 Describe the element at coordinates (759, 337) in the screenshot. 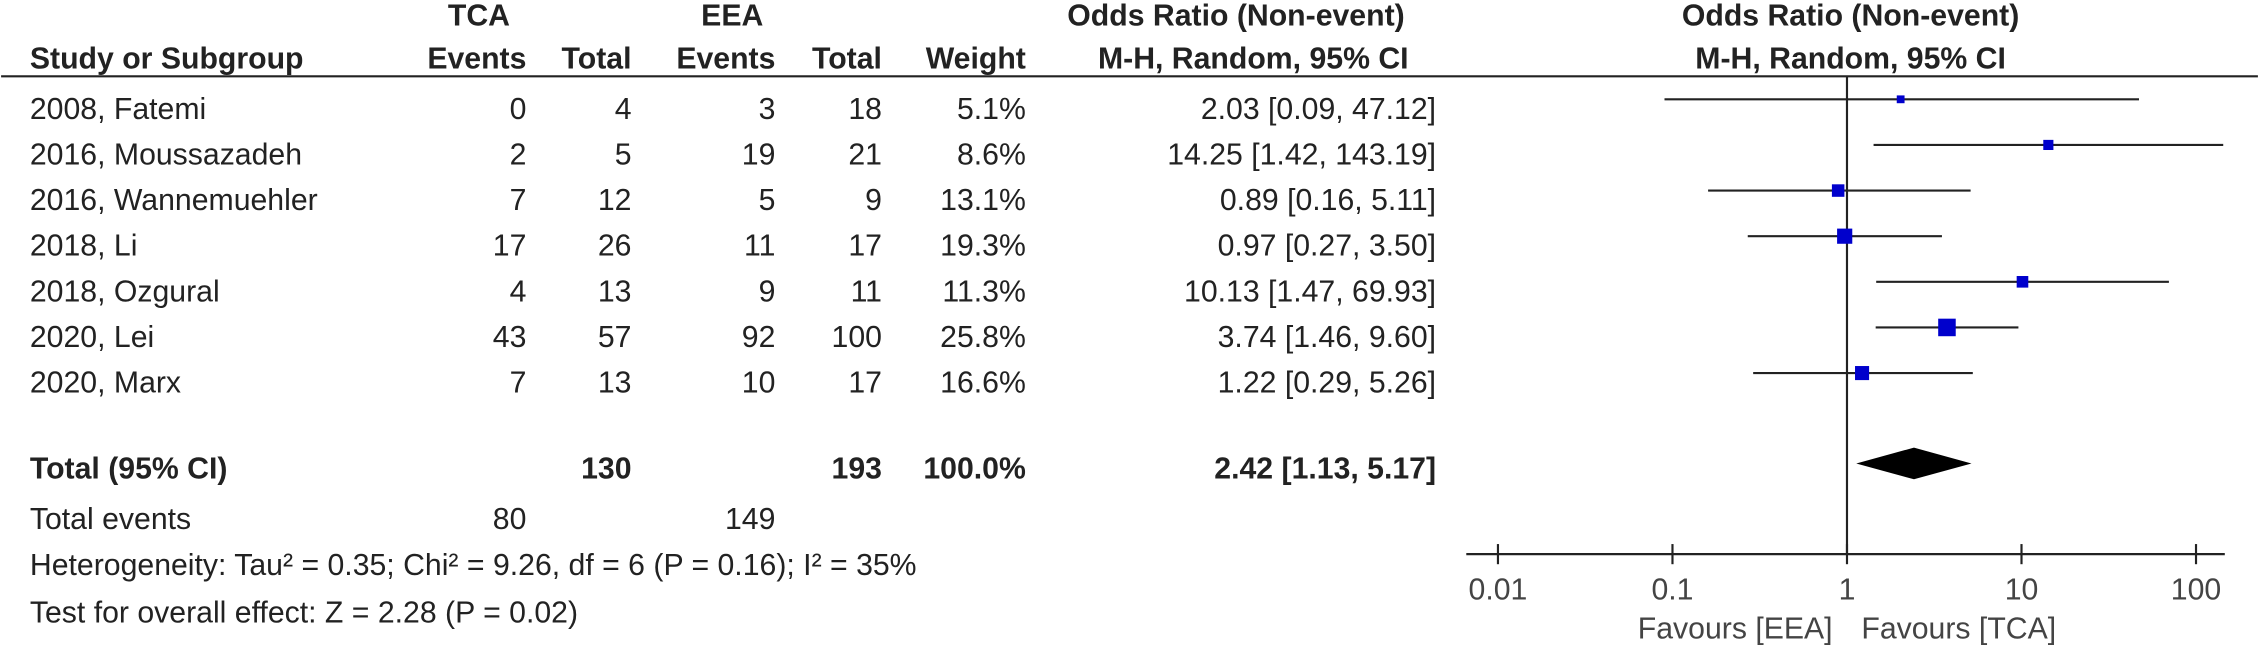

I see `table-cell: 92` at that location.